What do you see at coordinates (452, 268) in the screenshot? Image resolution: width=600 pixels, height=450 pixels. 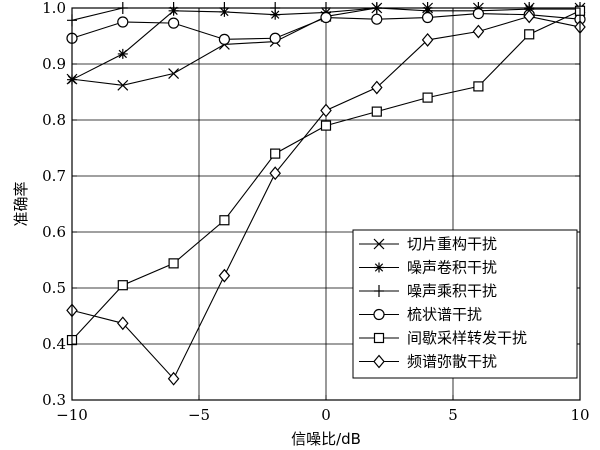 I see `legend-label: 噪声卷积干扰` at bounding box center [452, 268].